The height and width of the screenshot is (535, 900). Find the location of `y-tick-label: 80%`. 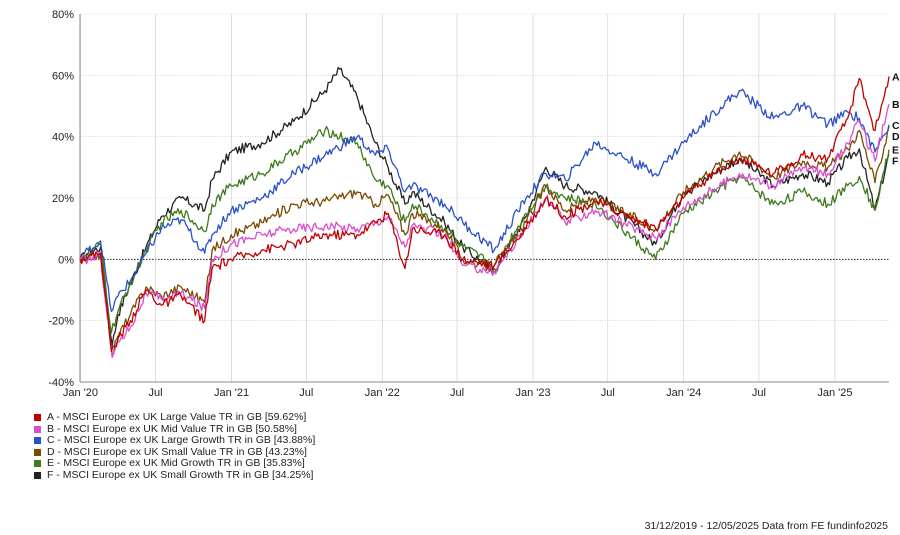

y-tick-label: 80% is located at coordinates (63, 15).